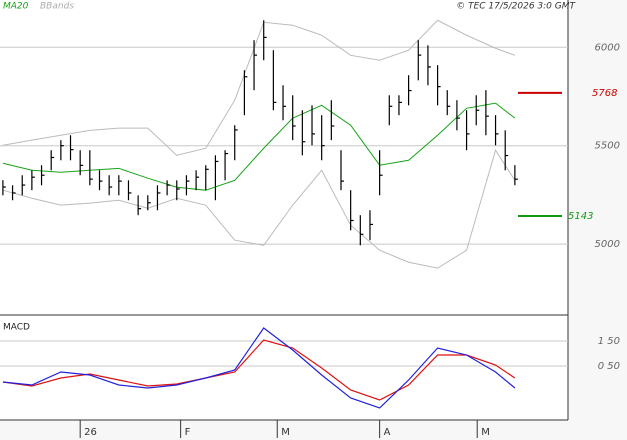  I want to click on macd-label: MACD, so click(16, 328).